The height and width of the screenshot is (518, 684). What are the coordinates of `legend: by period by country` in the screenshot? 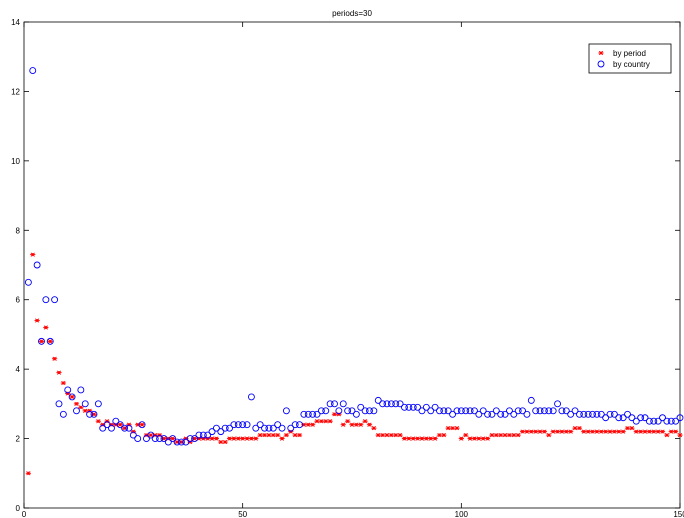 It's located at (630, 58).